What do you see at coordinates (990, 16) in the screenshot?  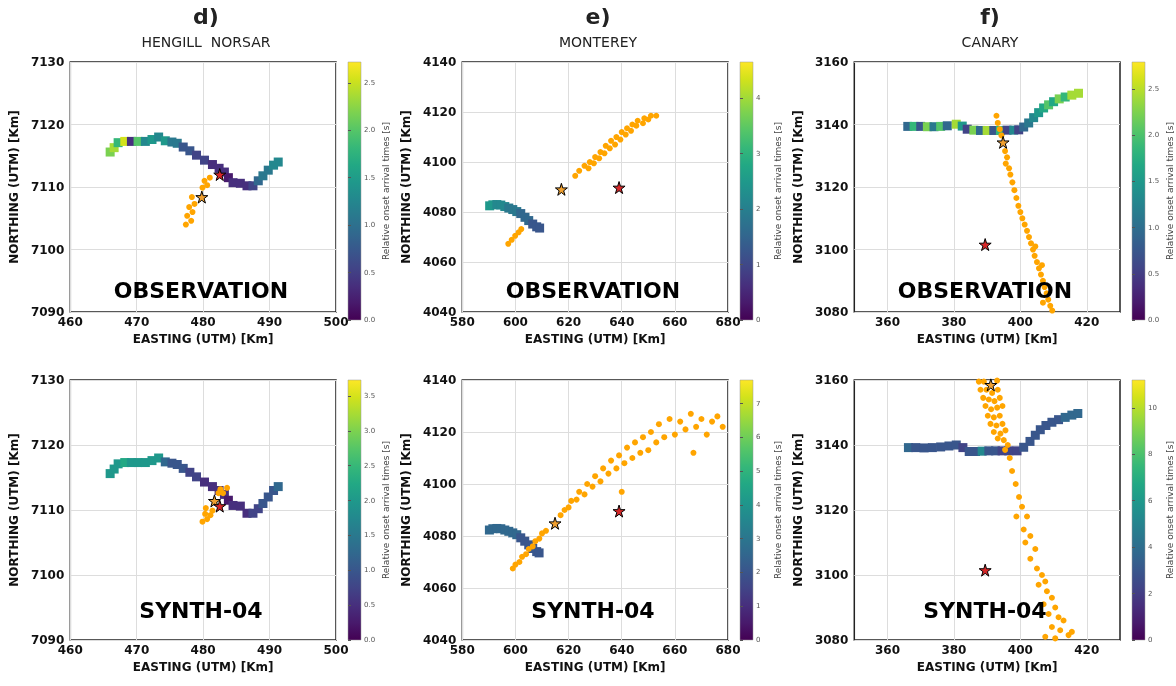 I see `chart-title: f)` at bounding box center [990, 16].